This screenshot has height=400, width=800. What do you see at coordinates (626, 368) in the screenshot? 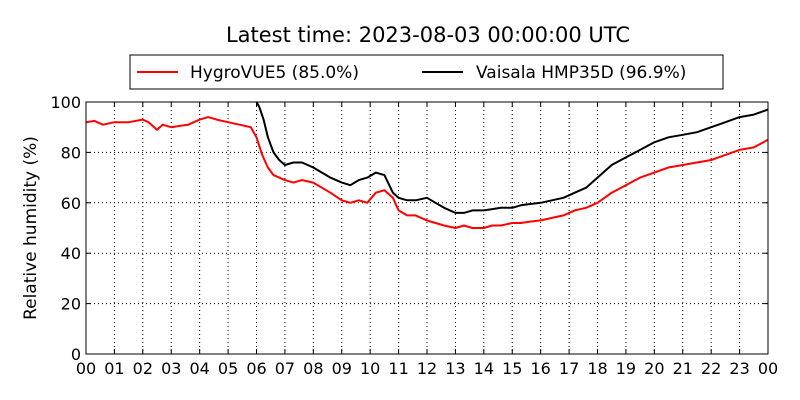
I see `x-tick-label: 19` at bounding box center [626, 368].